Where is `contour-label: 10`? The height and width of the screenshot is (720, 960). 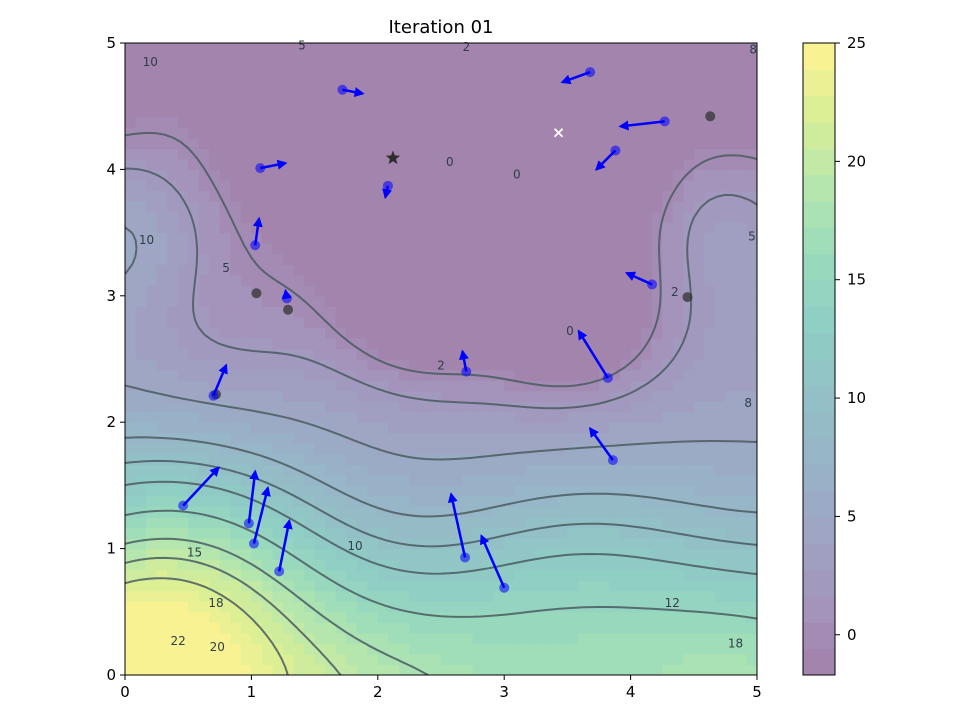 contour-label: 10 is located at coordinates (354, 546).